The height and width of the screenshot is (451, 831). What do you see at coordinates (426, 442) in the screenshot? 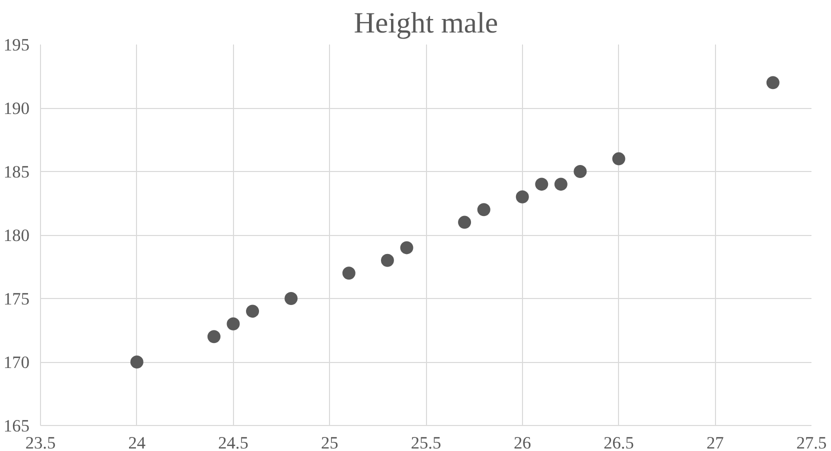
I see `x-tick-label: 25.5` at bounding box center [426, 442].